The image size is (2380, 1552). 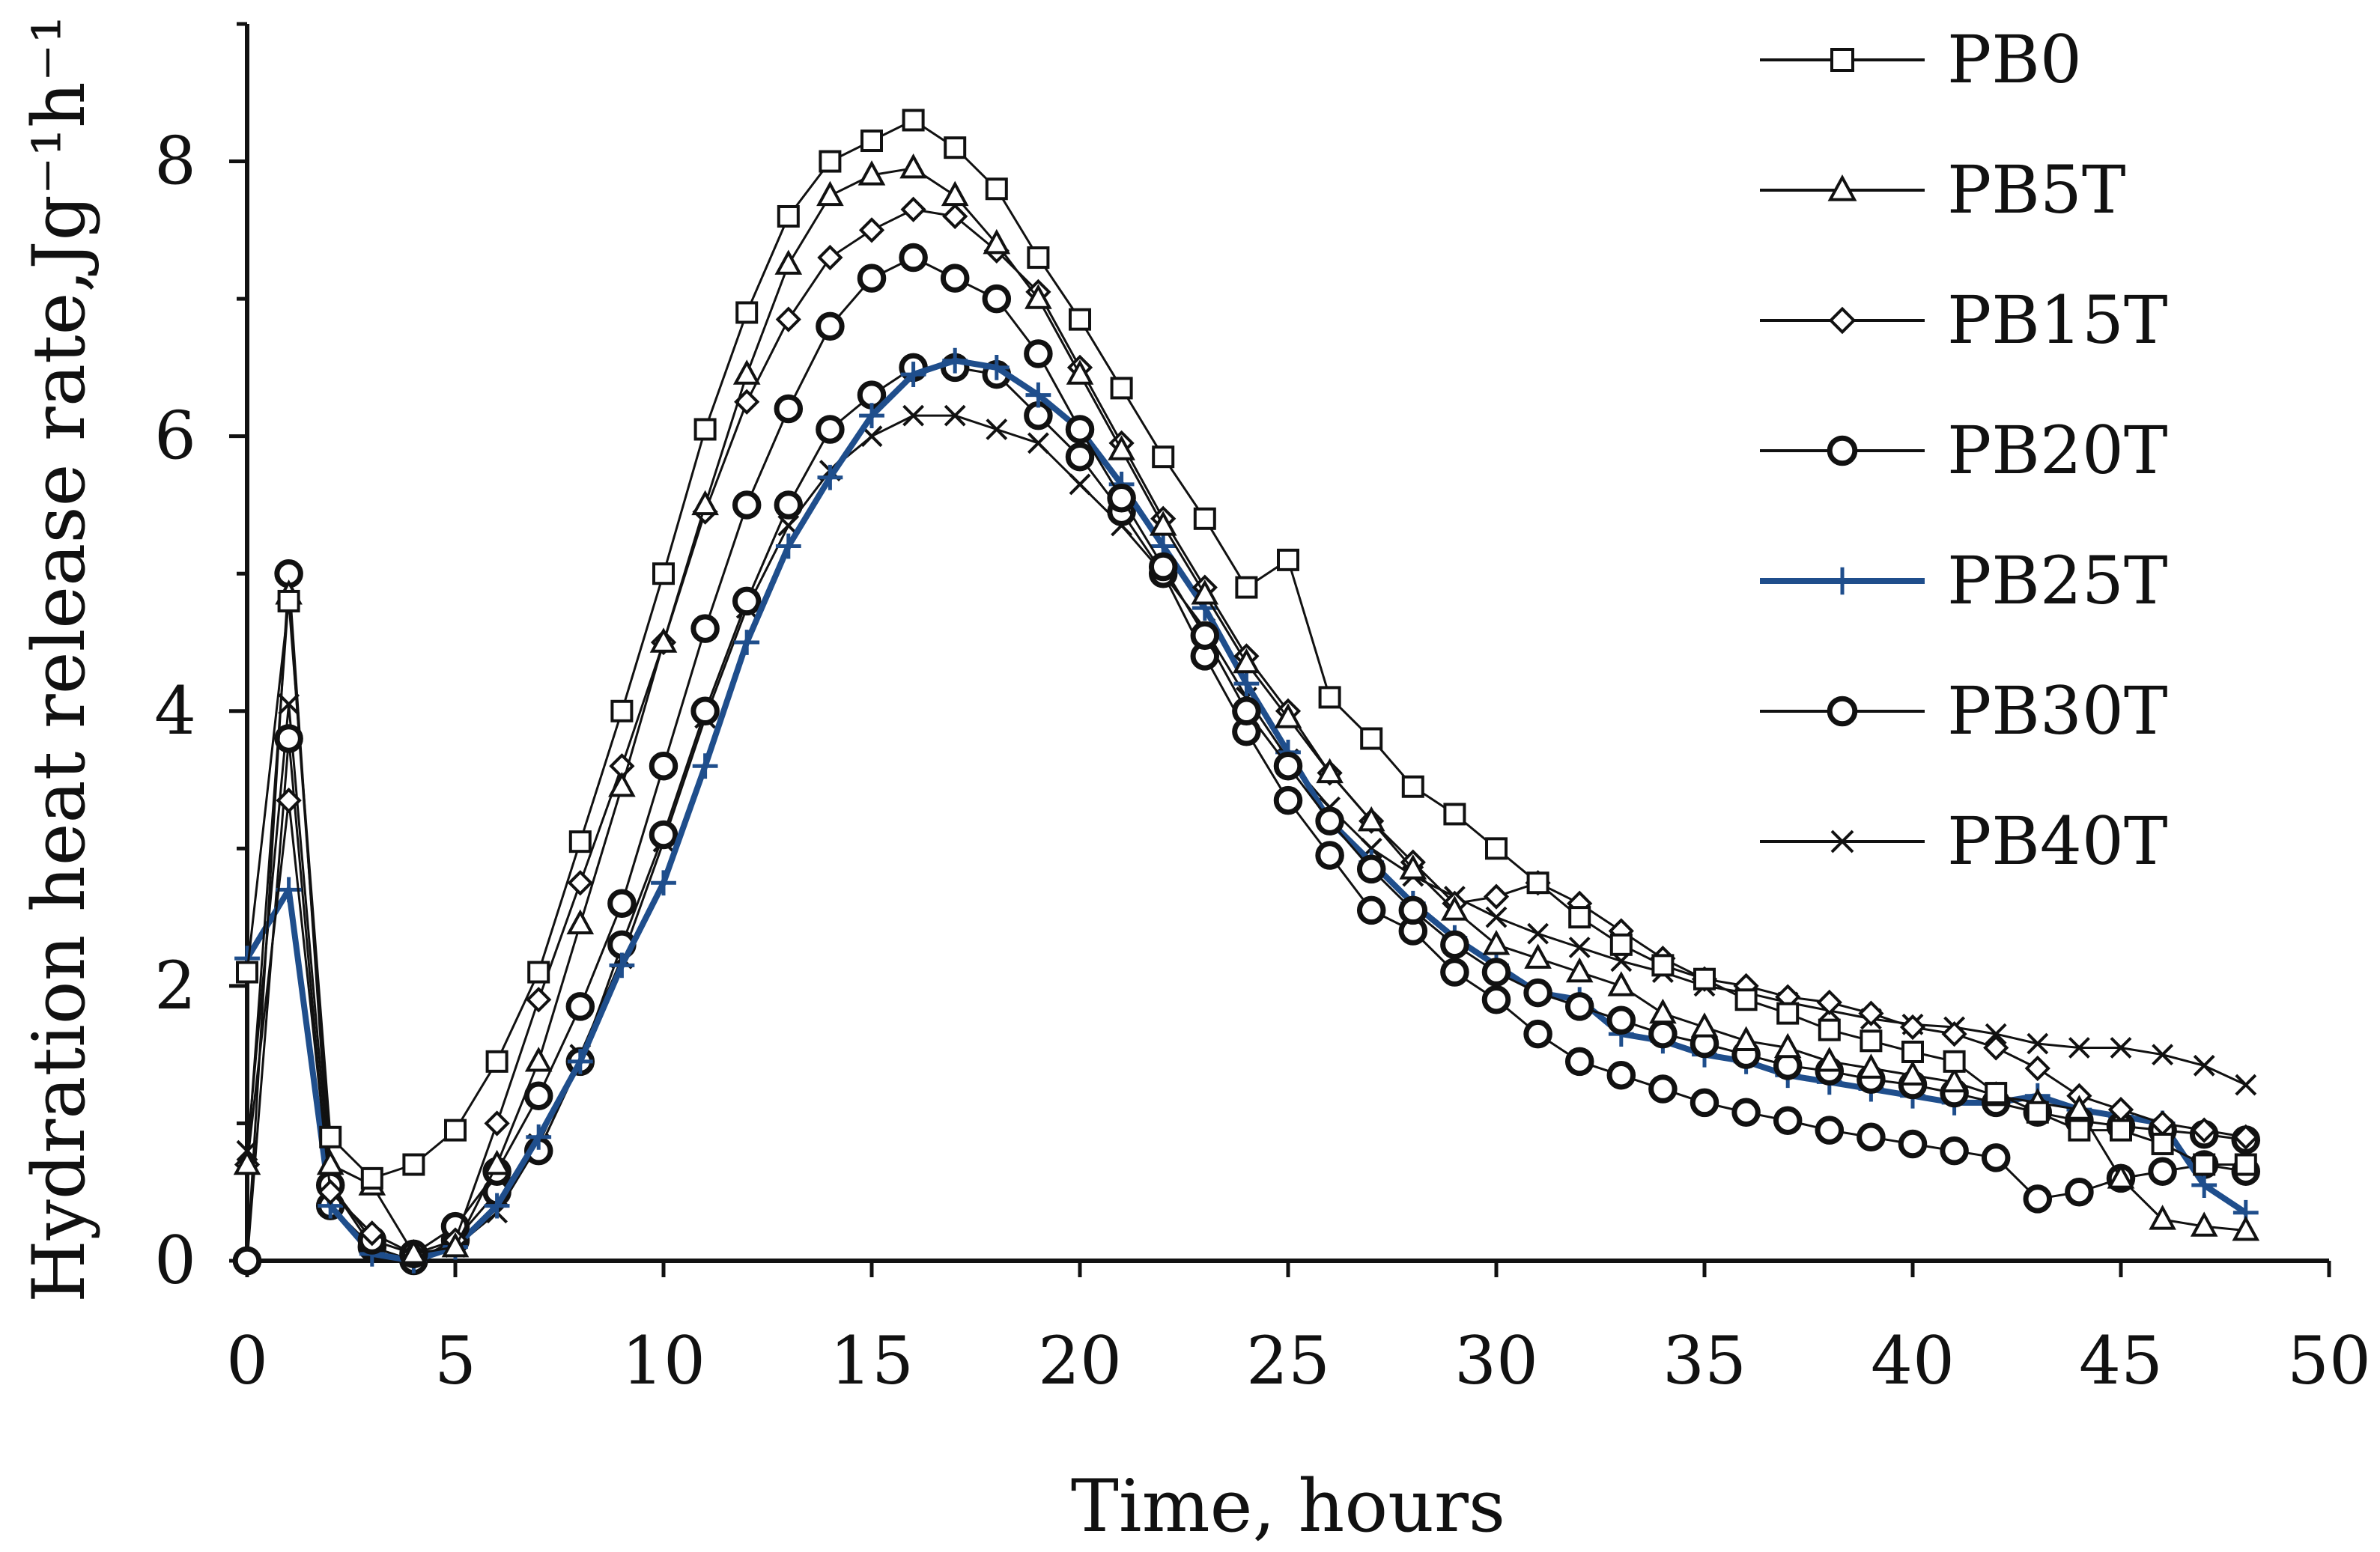 What do you see at coordinates (1704, 1360) in the screenshot?
I see `x-tick-label: 35` at bounding box center [1704, 1360].